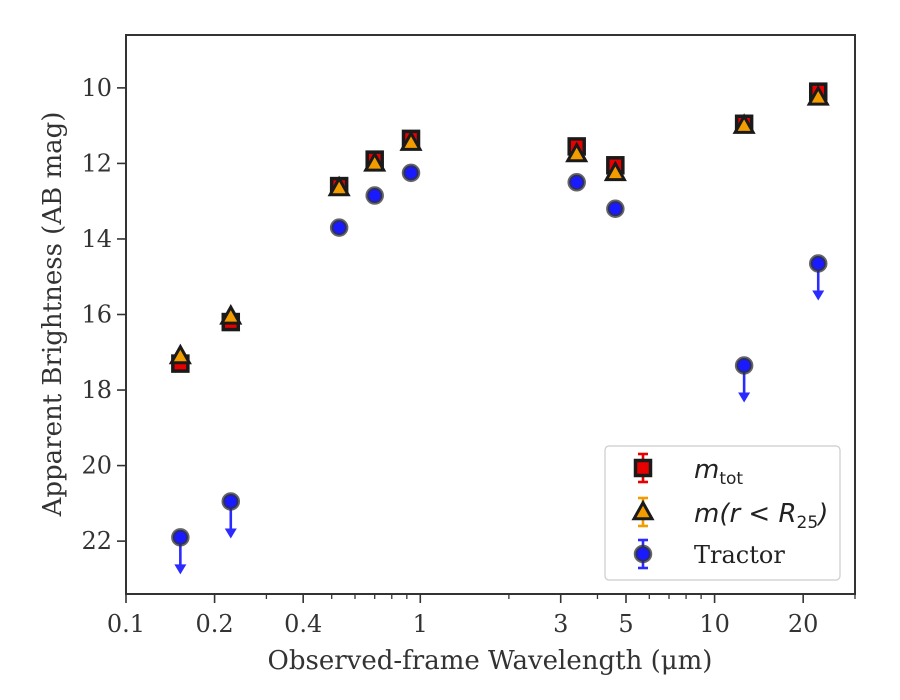  Describe the element at coordinates (96, 541) in the screenshot. I see `y-tick-label: 22` at that location.